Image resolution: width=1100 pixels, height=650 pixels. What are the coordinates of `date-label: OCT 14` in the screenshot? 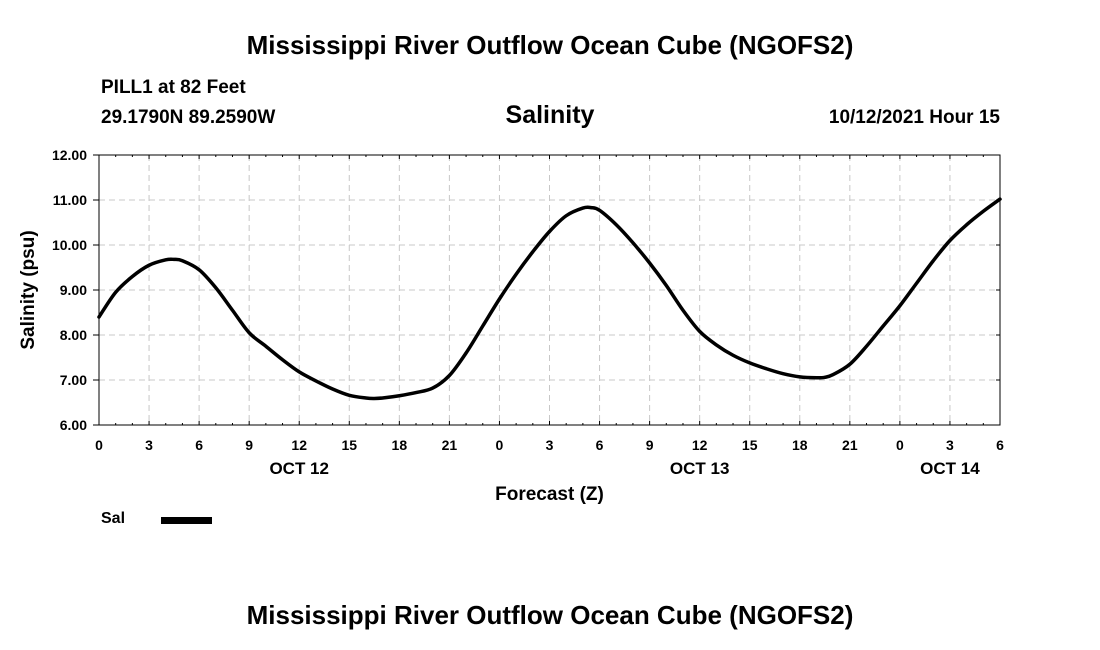 It's located at (950, 468).